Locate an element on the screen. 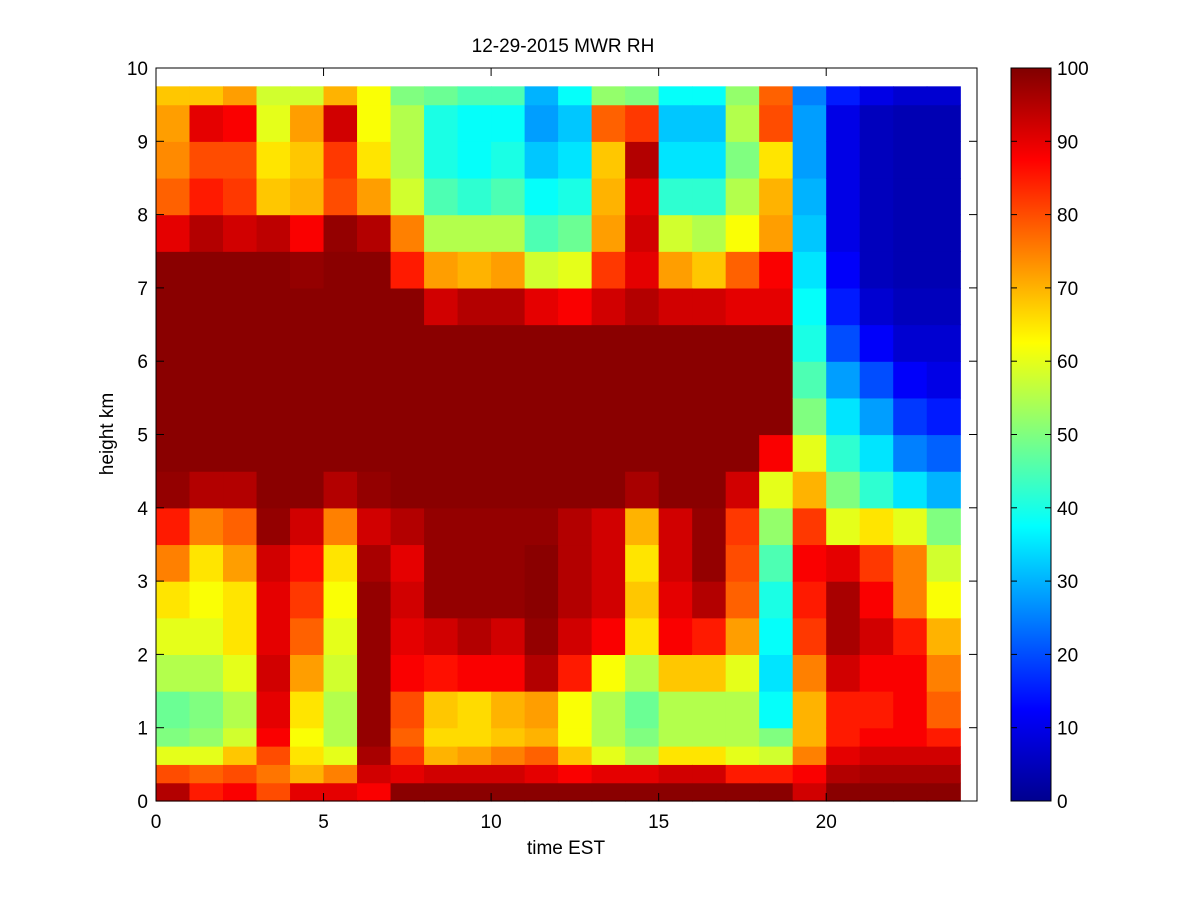  y-axis-label: height km is located at coordinates (107, 434).